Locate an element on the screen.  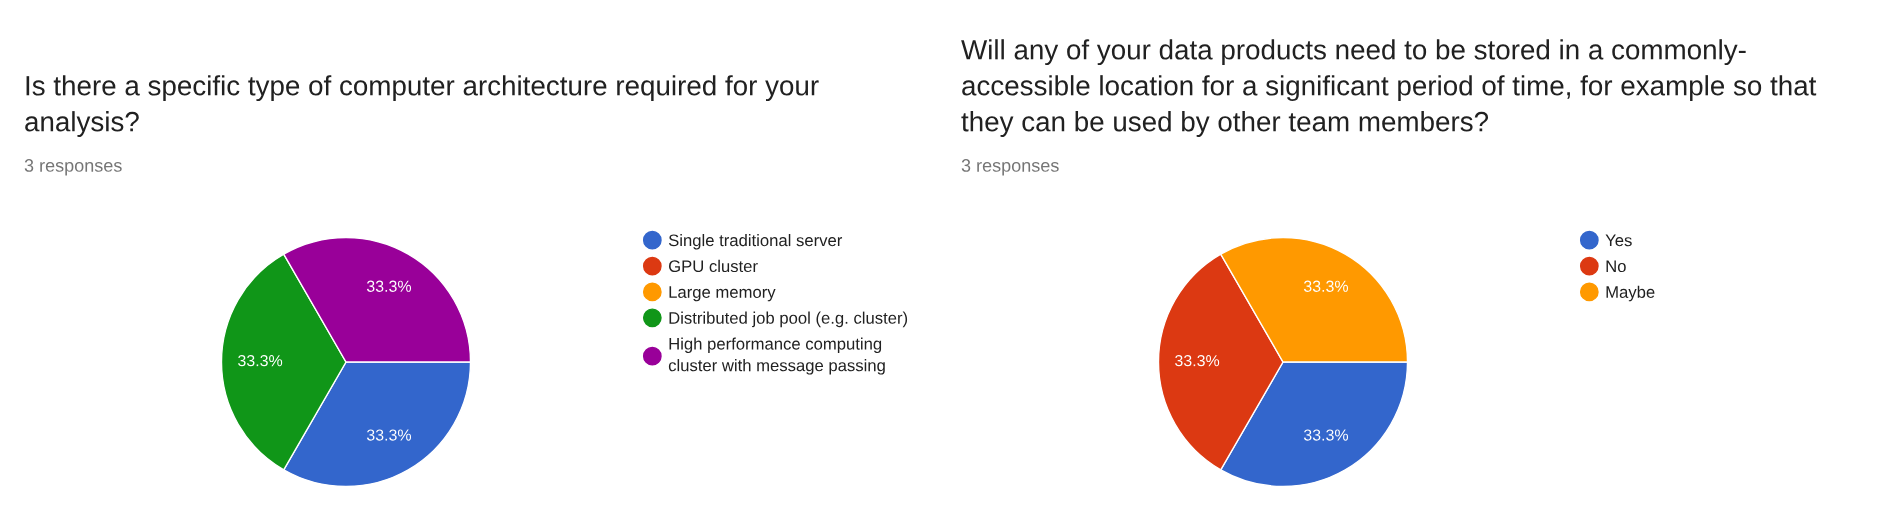
legend-label: No is located at coordinates (1616, 266).